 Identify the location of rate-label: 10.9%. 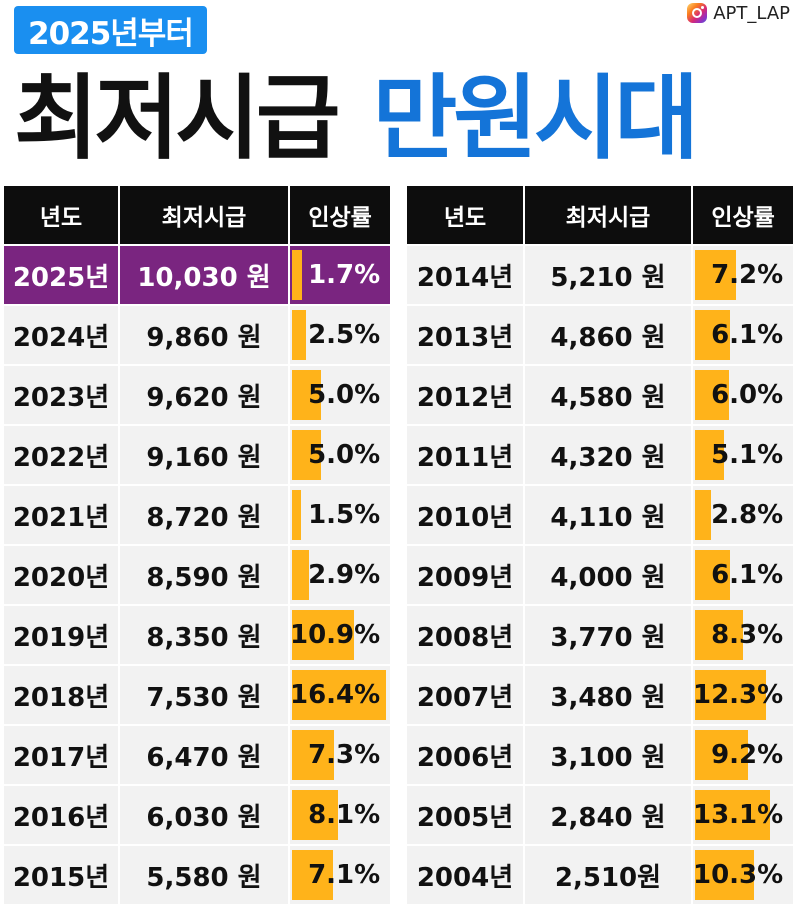
(335, 635).